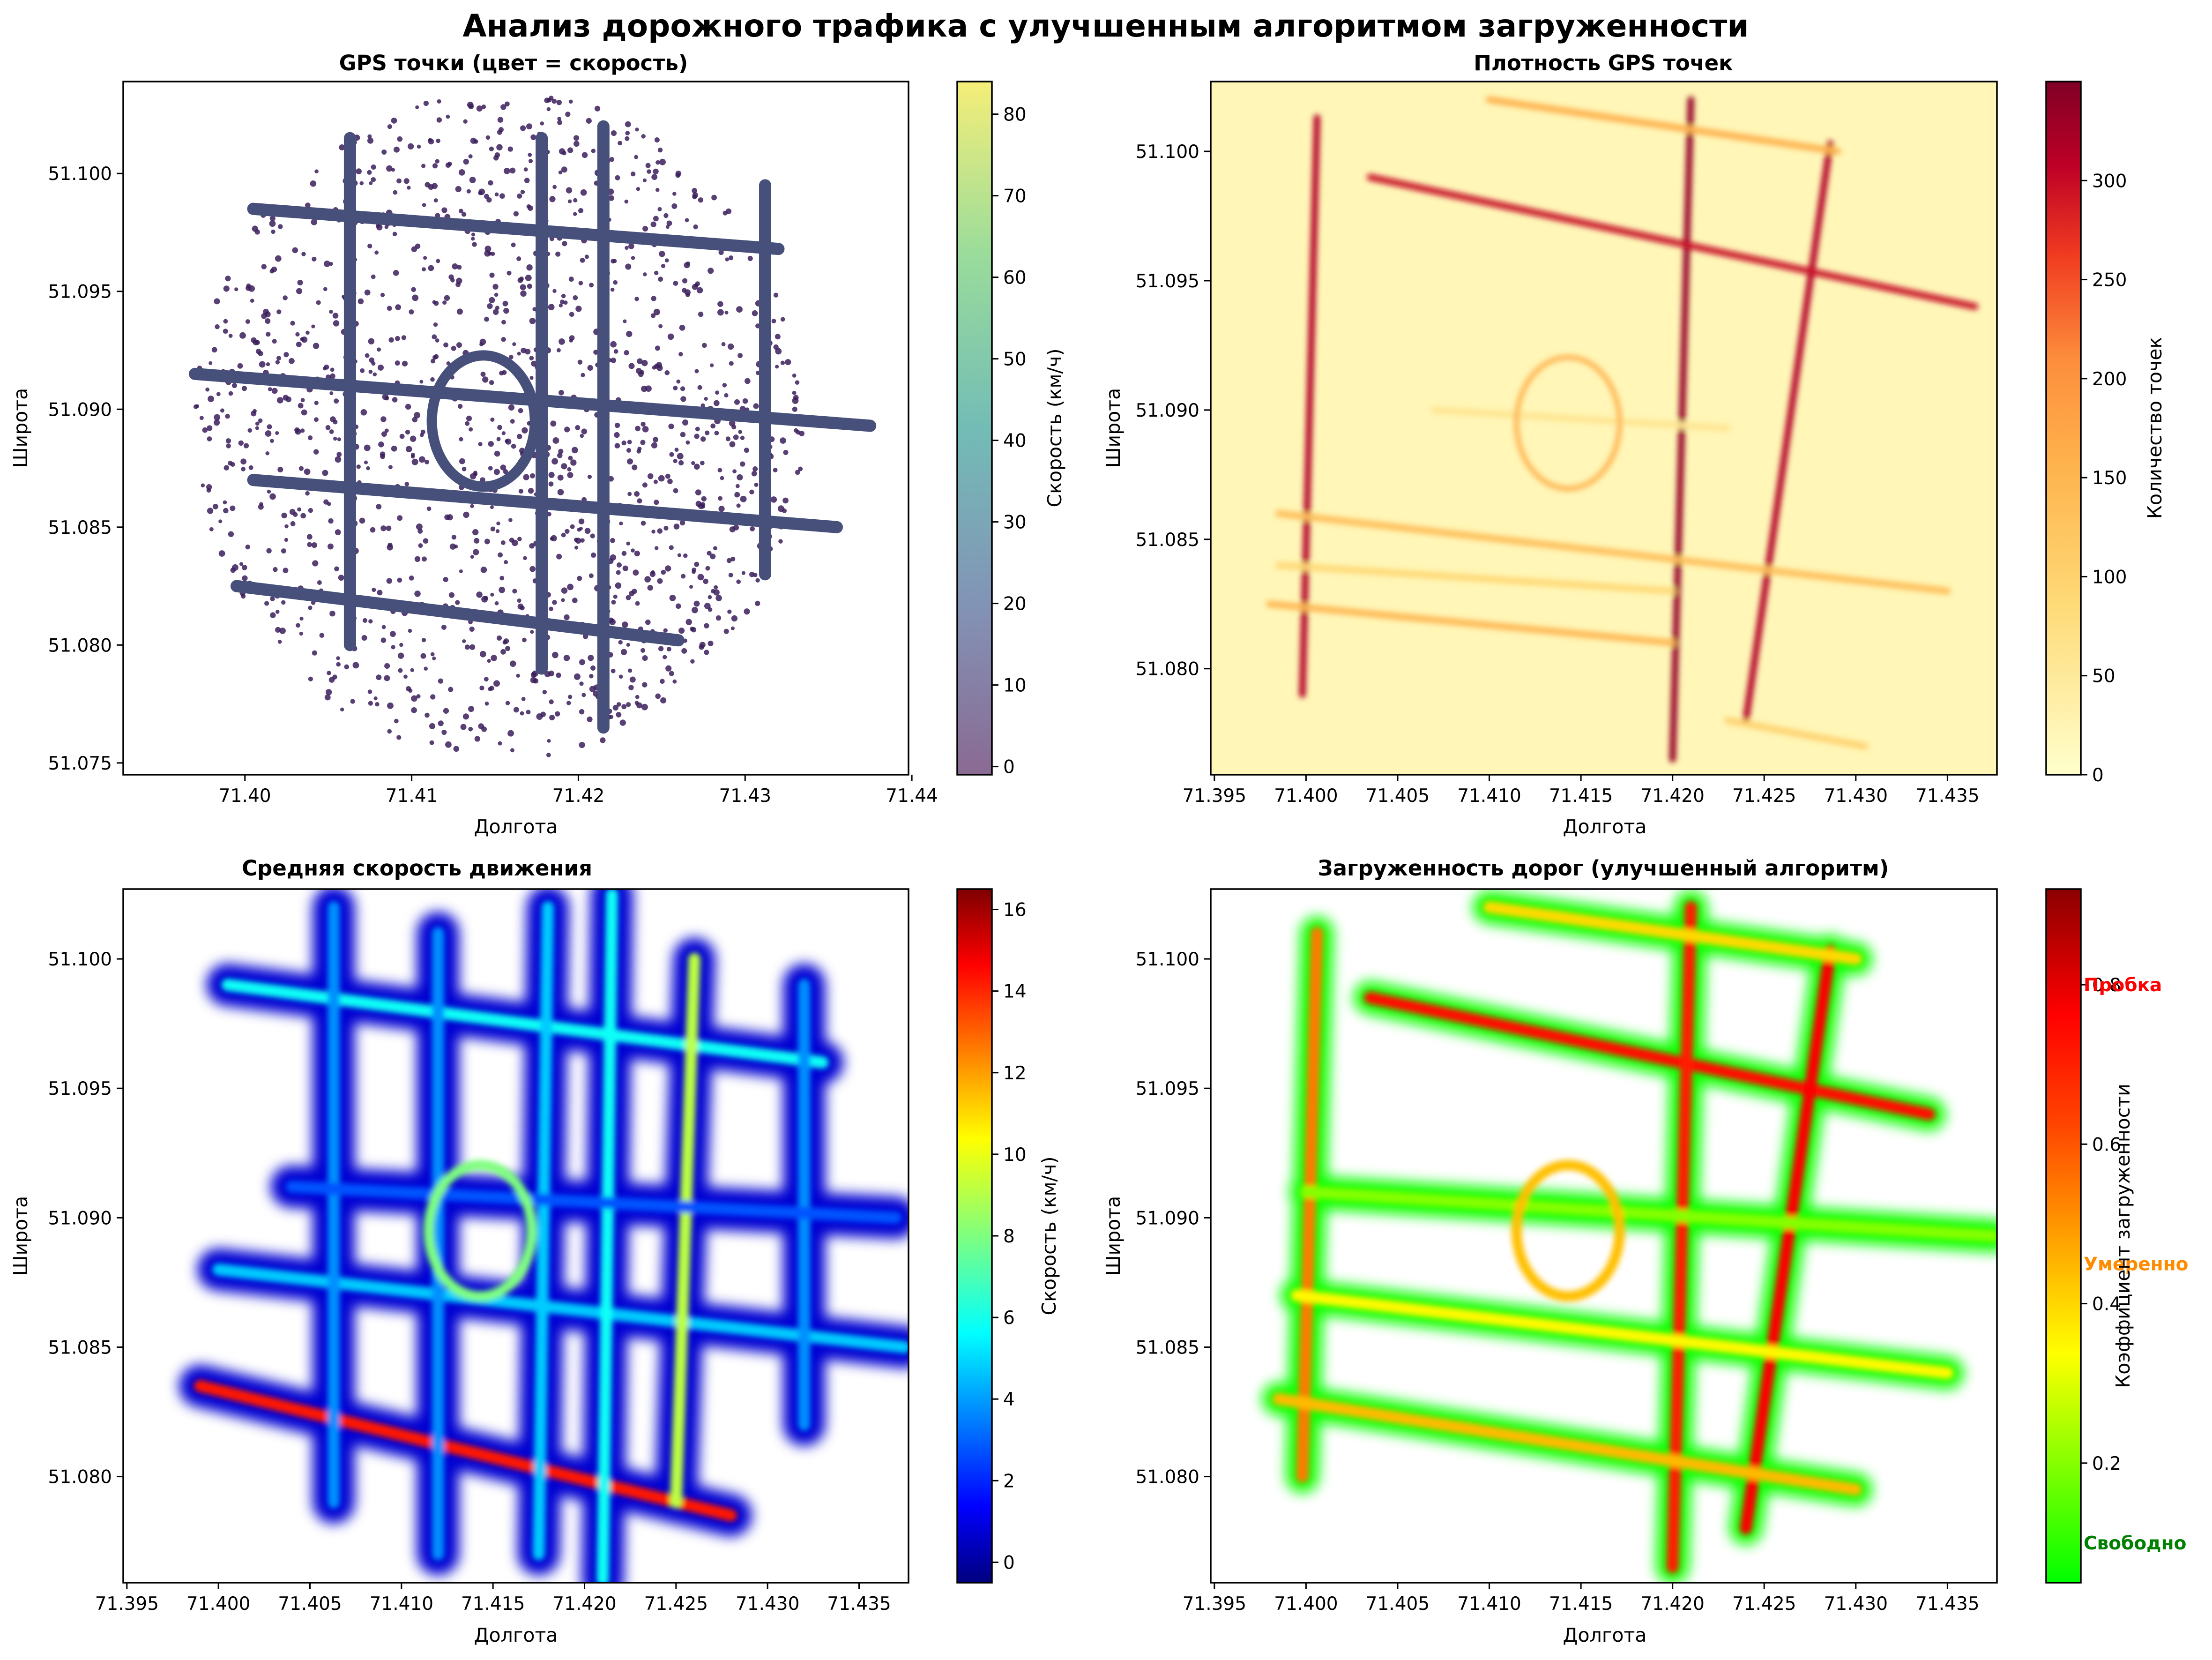 The width and height of the screenshot is (2212, 1660). I want to click on colorbar: 0 2 4 6 8 10 12 14 16 Скорость (км/ч), so click(1008, 1236).